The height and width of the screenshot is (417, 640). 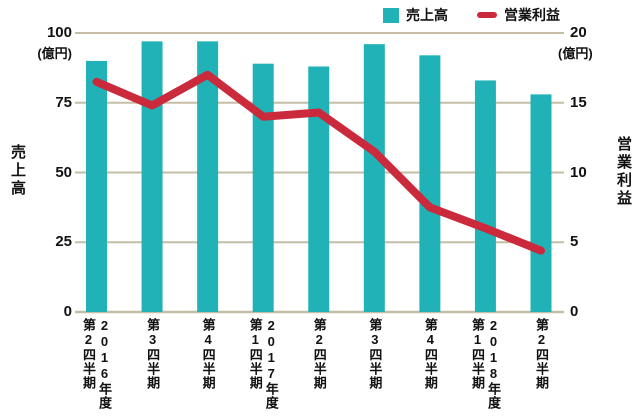 What do you see at coordinates (493, 364) in the screenshot?
I see `fiscal-year-label: 2018年度` at bounding box center [493, 364].